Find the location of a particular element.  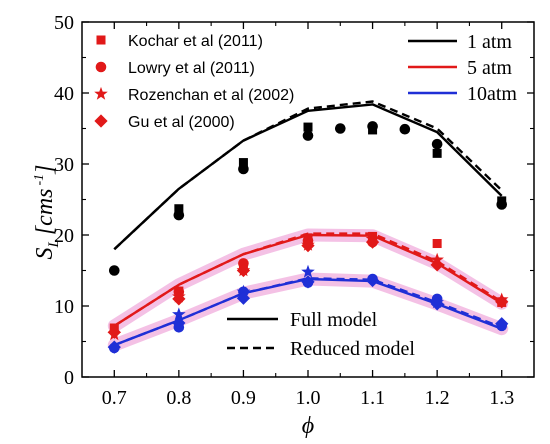

legend-label-gu-et-al-2000: Gu et al (2000) is located at coordinates (181, 122).